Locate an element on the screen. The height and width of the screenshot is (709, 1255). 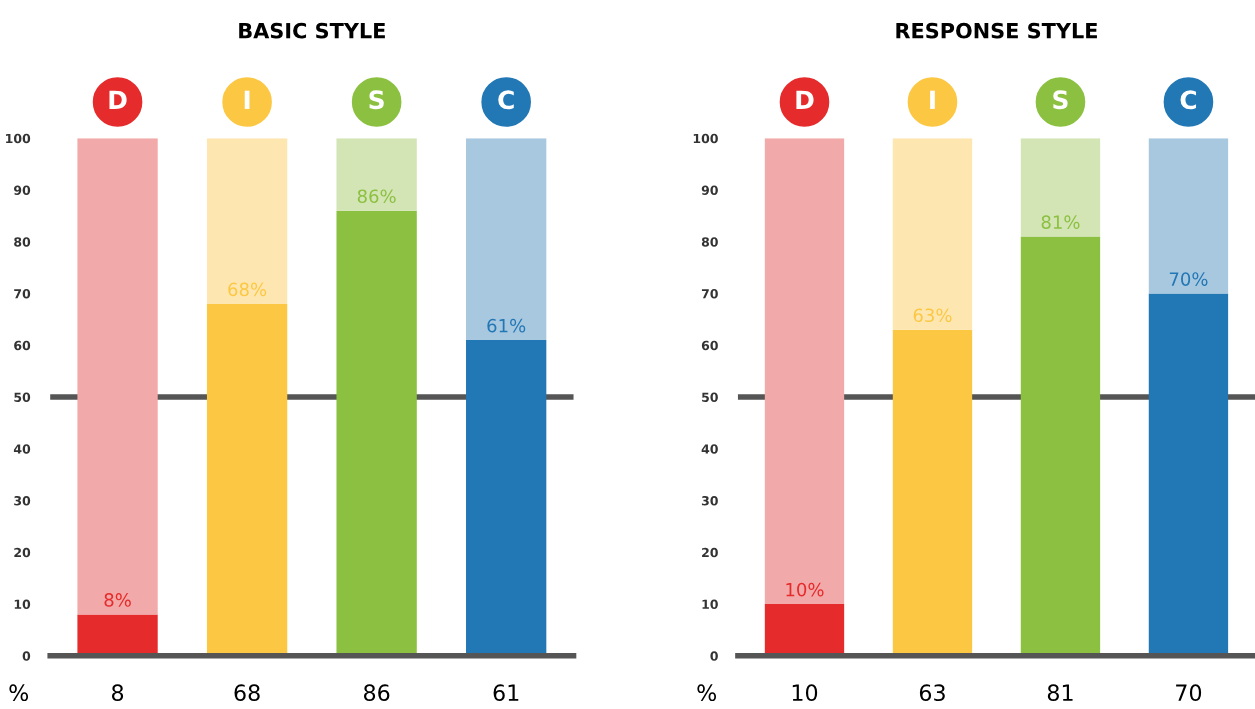
data-label: 68% is located at coordinates (247, 289).